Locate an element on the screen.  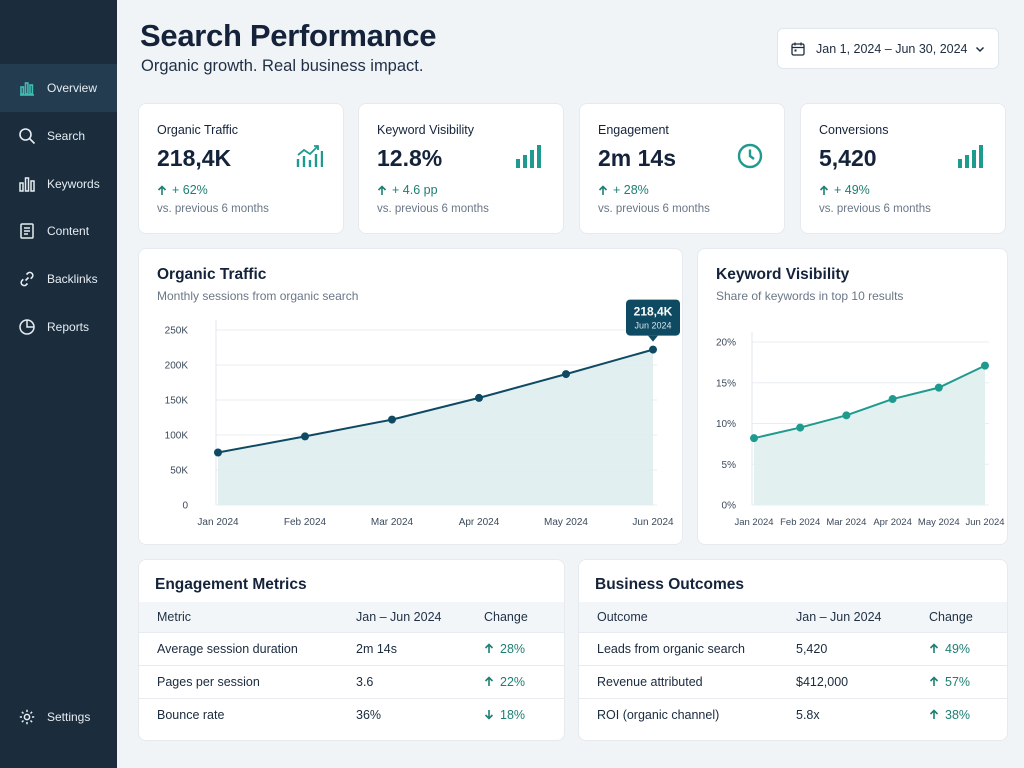
sidebar-item-reports: Reports is located at coordinates (58, 327).